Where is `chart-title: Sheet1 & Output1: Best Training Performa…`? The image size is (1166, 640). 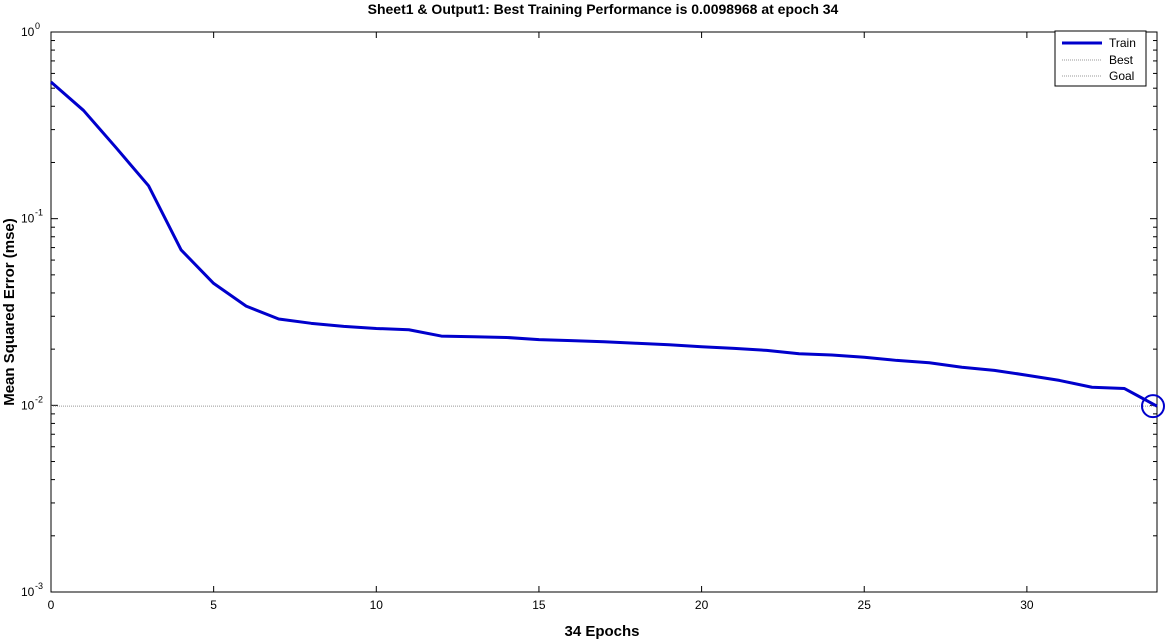 chart-title: Sheet1 & Output1: Best Training Performa… is located at coordinates (603, 9).